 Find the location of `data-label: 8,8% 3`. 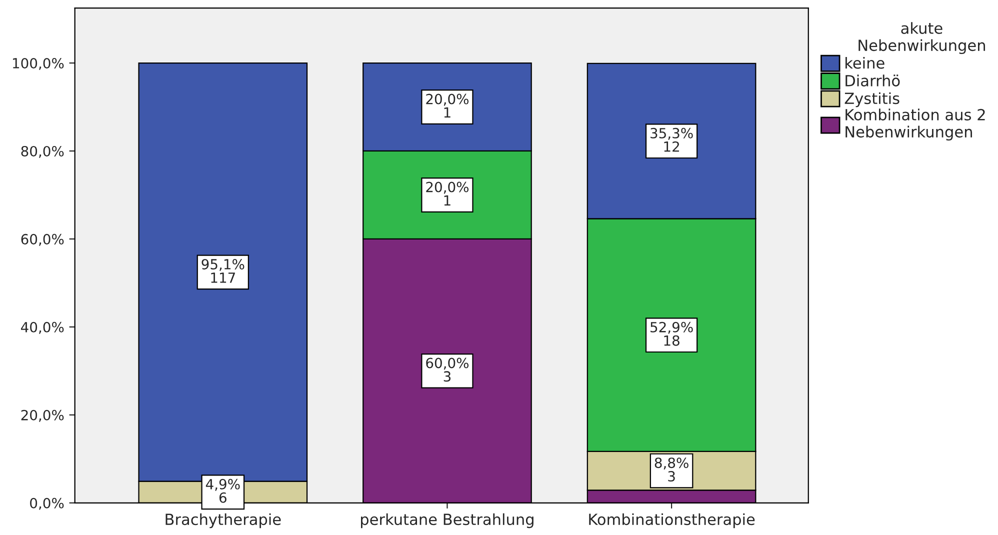

data-label: 8,8% 3 is located at coordinates (671, 470).